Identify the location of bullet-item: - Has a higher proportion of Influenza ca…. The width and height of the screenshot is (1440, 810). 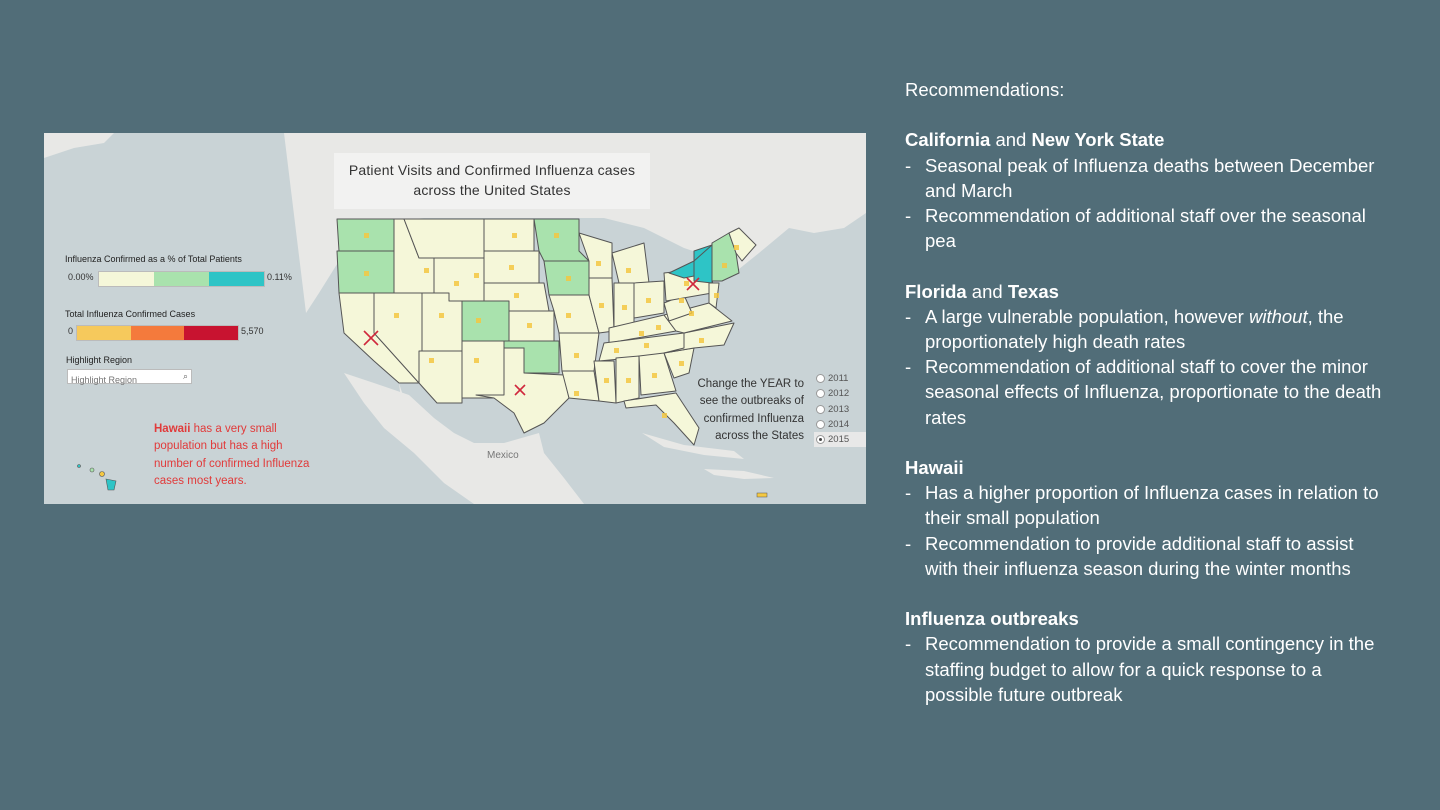
(1142, 505).